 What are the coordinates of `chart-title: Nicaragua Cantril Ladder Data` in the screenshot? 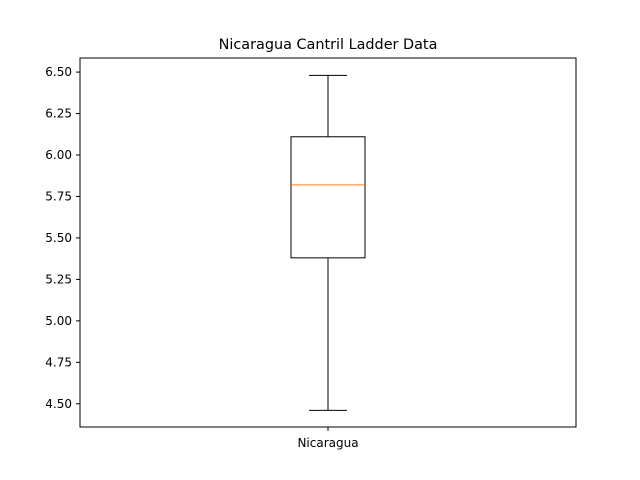 It's located at (328, 45).